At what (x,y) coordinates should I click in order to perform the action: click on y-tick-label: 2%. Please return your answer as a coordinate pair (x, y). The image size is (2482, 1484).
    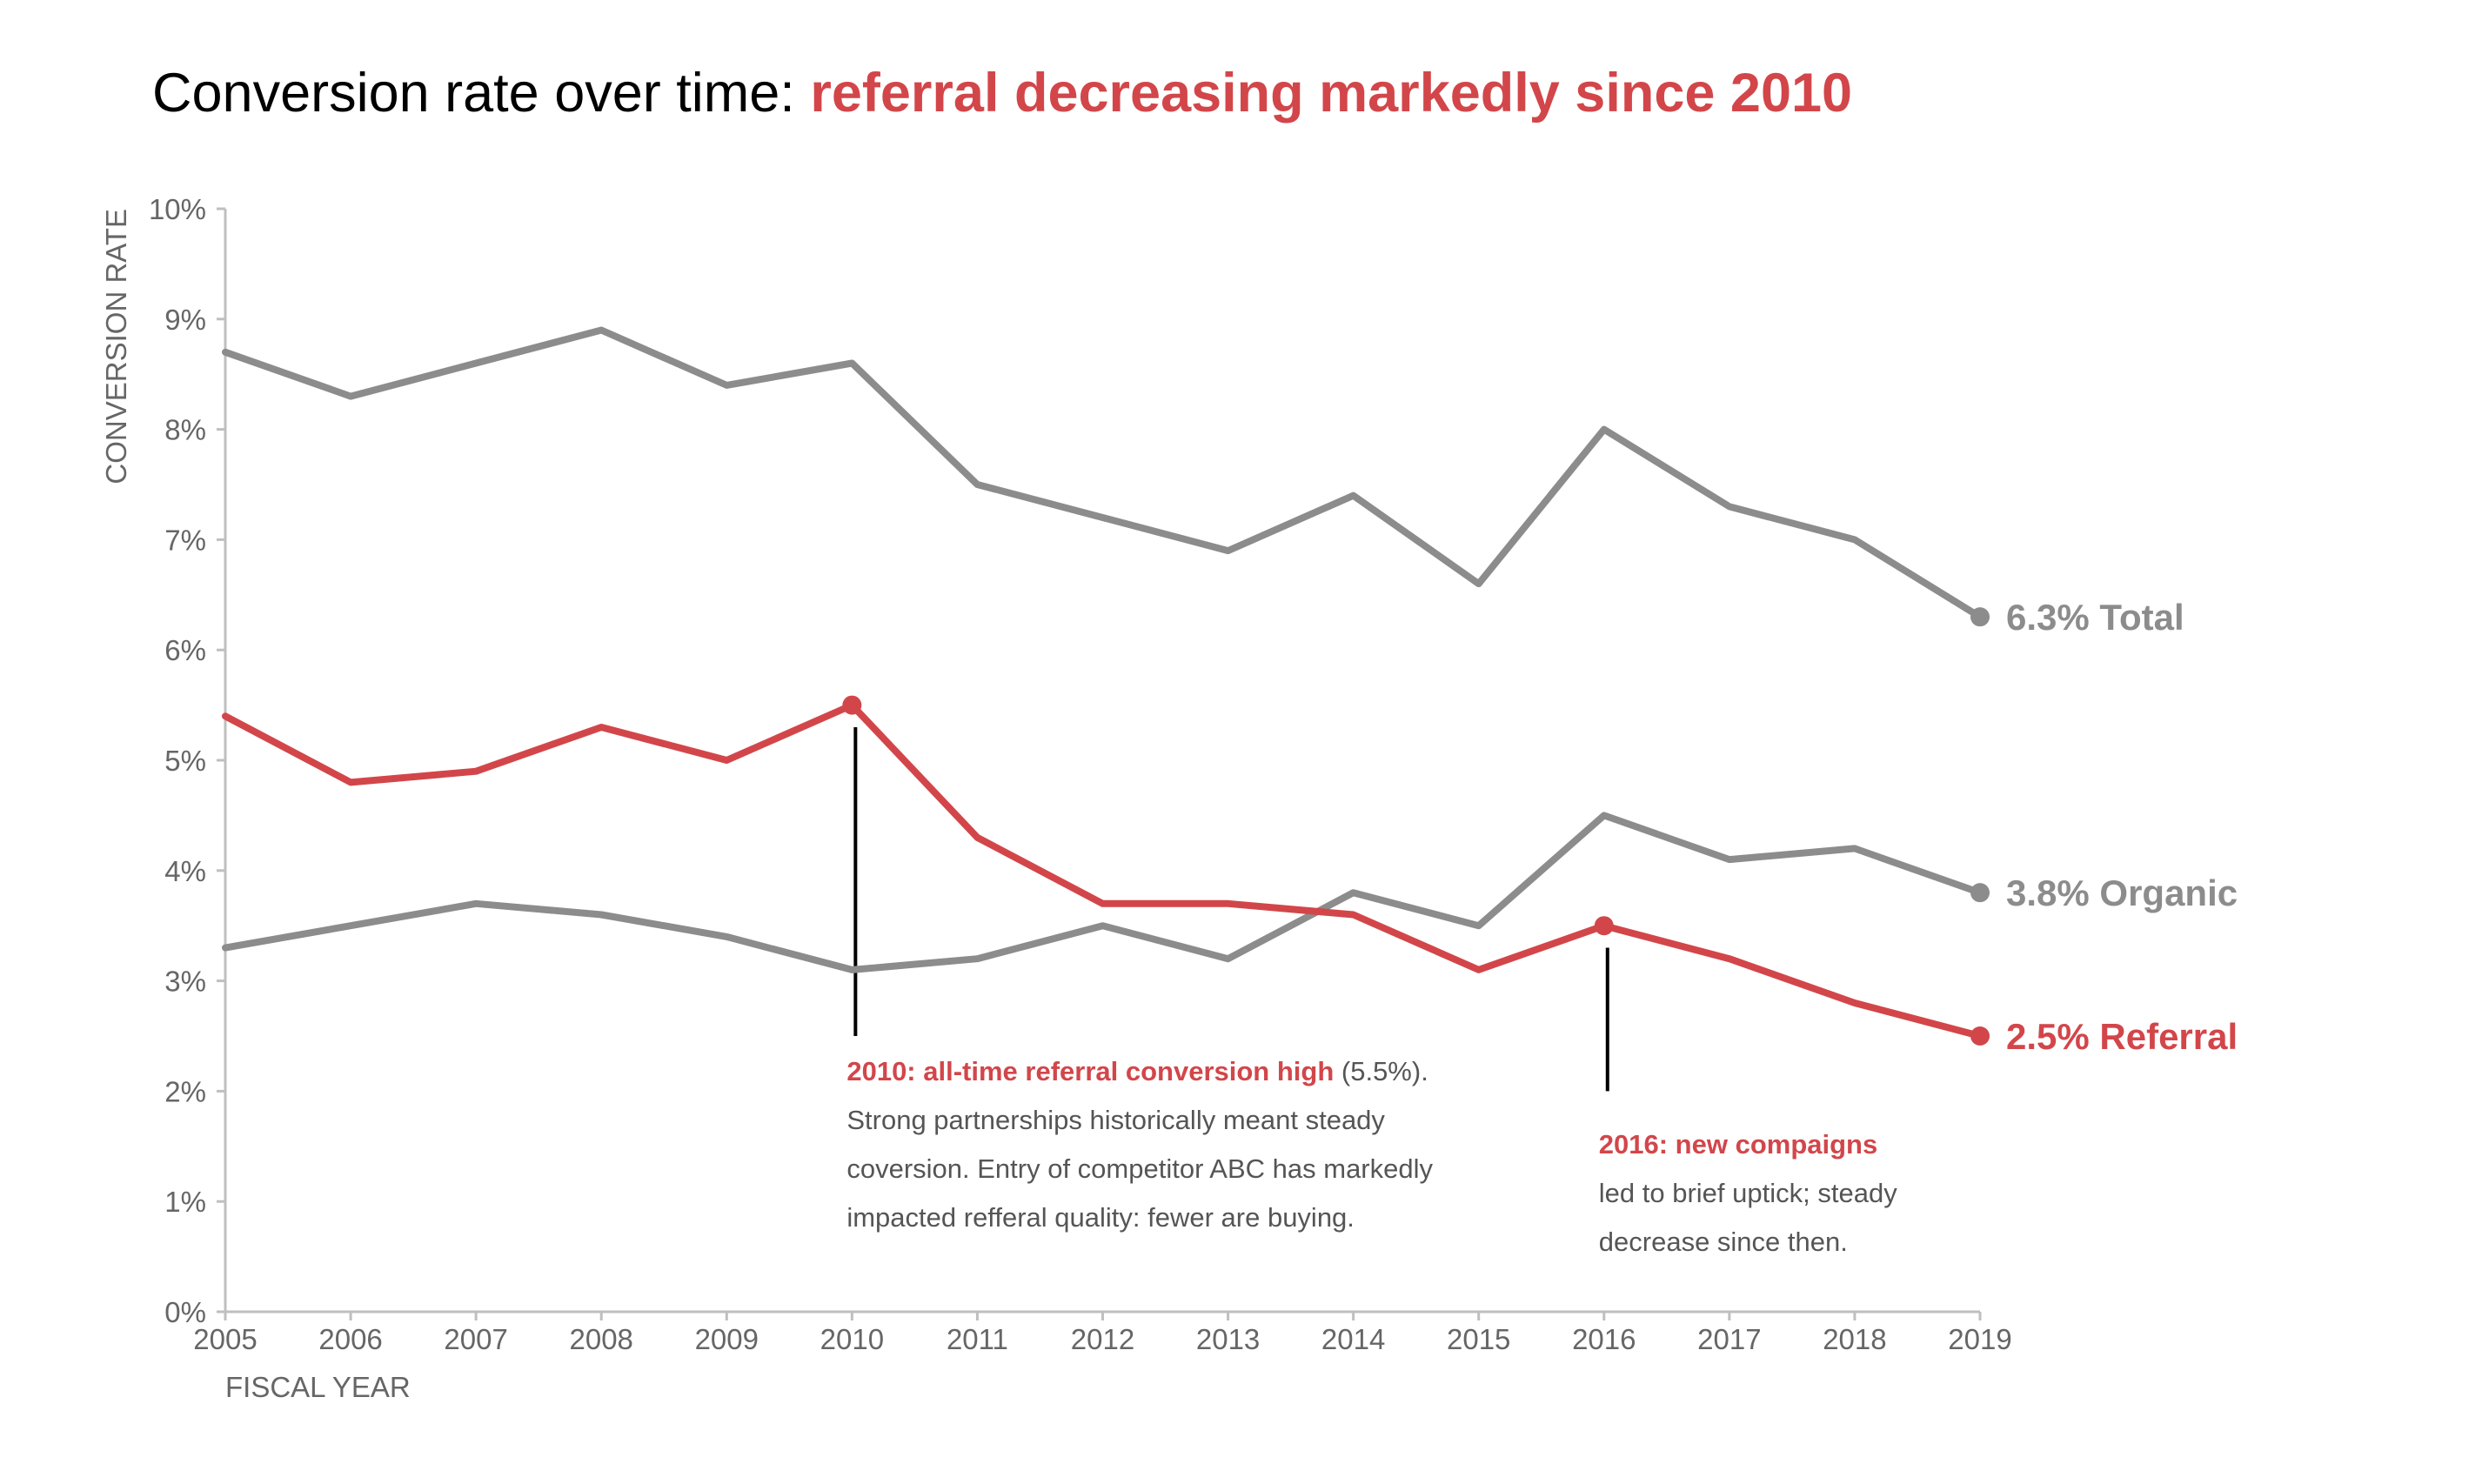
    Looking at the image, I should click on (185, 1091).